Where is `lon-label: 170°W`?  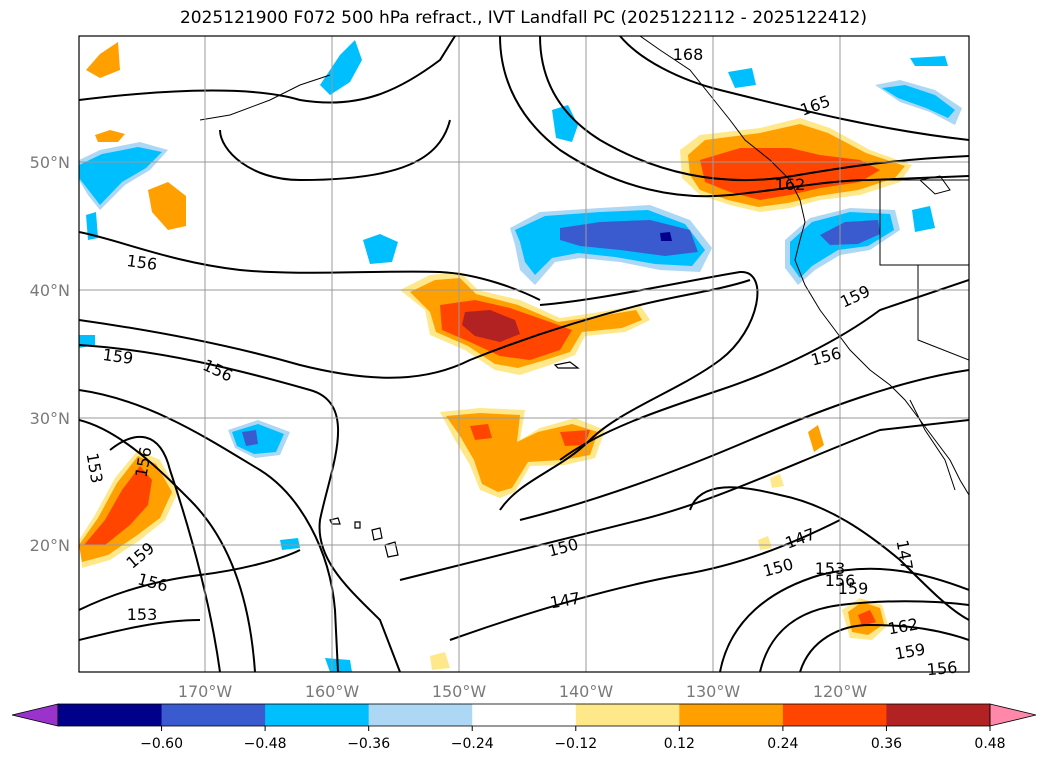 lon-label: 170°W is located at coordinates (205, 691).